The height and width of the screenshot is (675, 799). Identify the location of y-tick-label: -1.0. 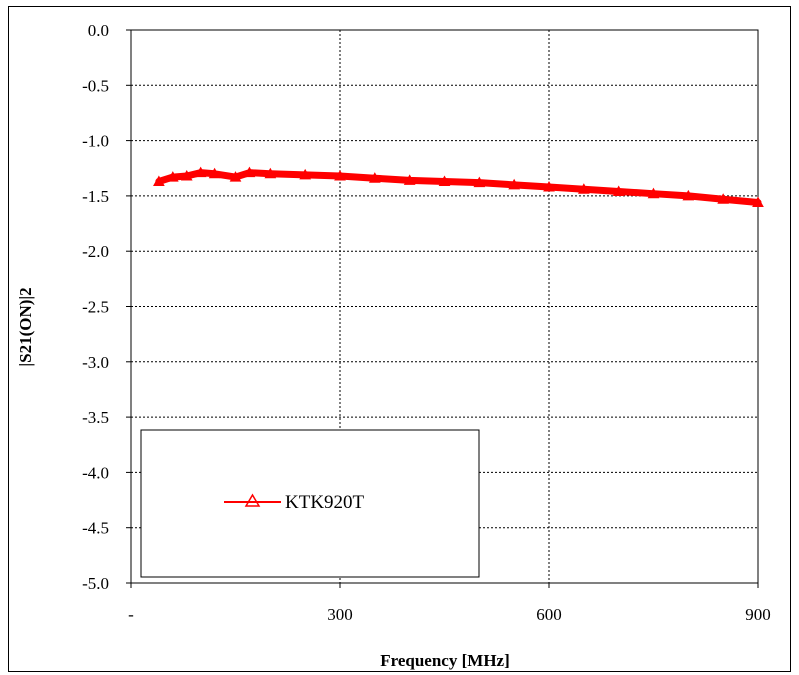
(95, 141).